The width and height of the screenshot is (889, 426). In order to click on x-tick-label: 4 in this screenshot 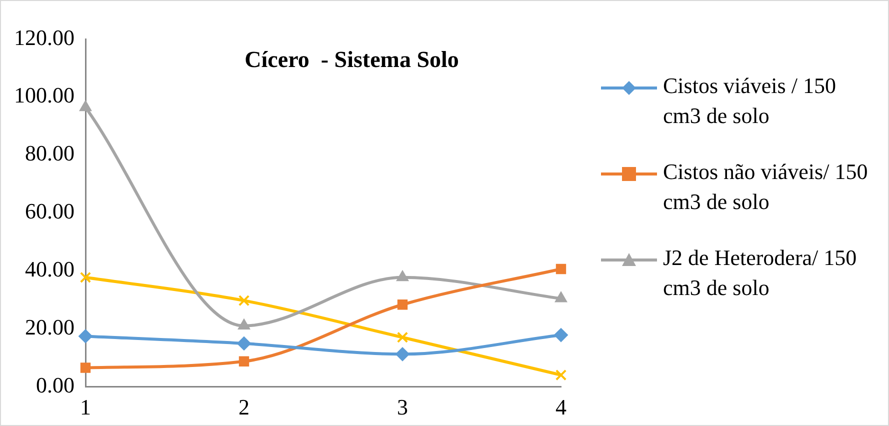, I will do `click(561, 407)`.